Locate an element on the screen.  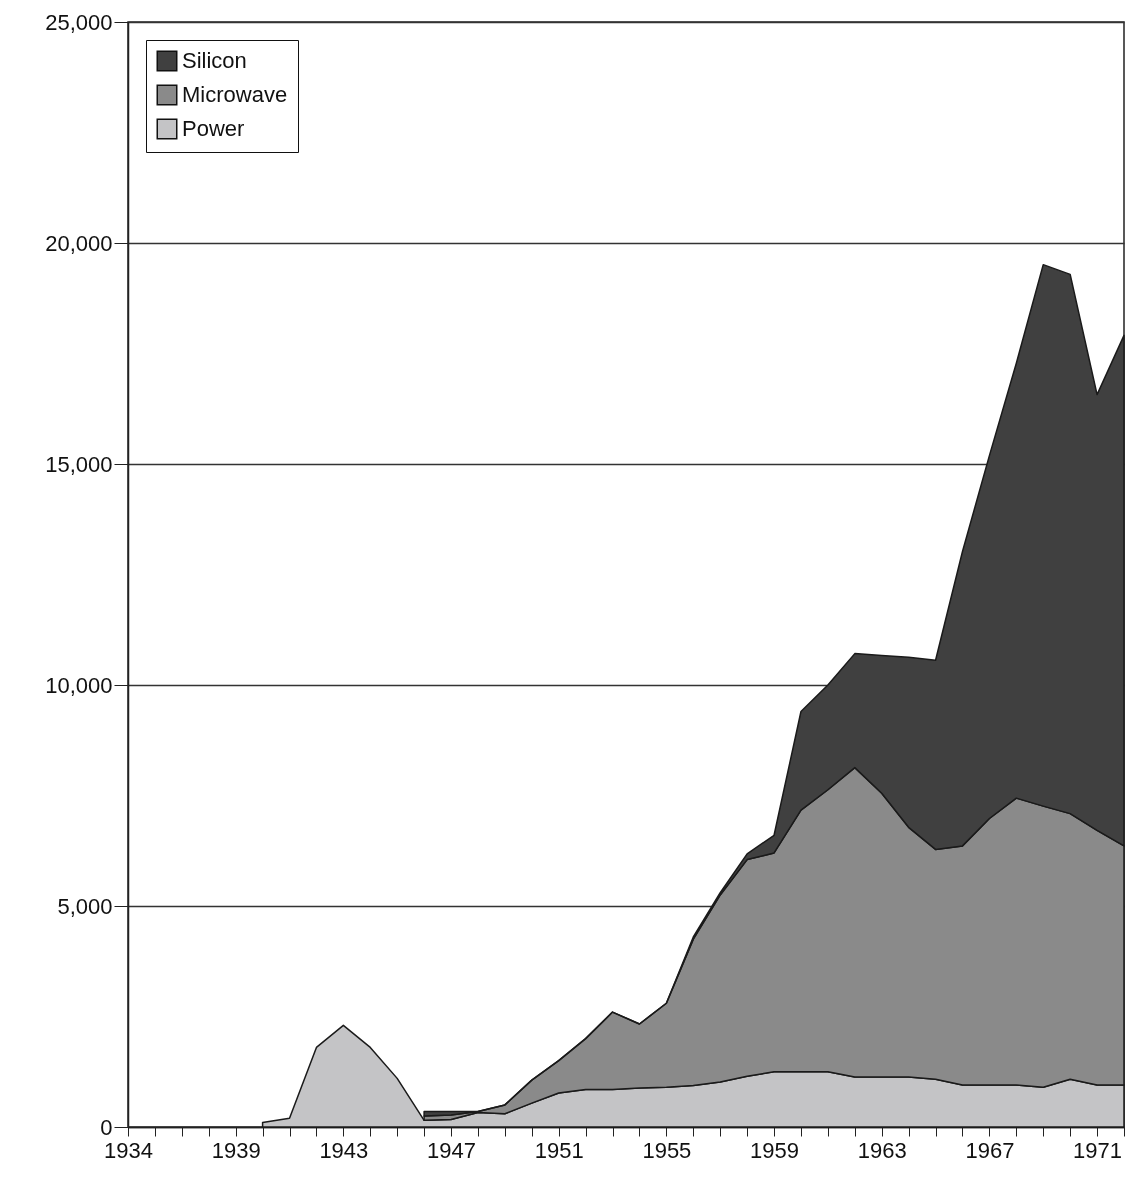
y-tick-label: 25,000 is located at coordinates (79, 22).